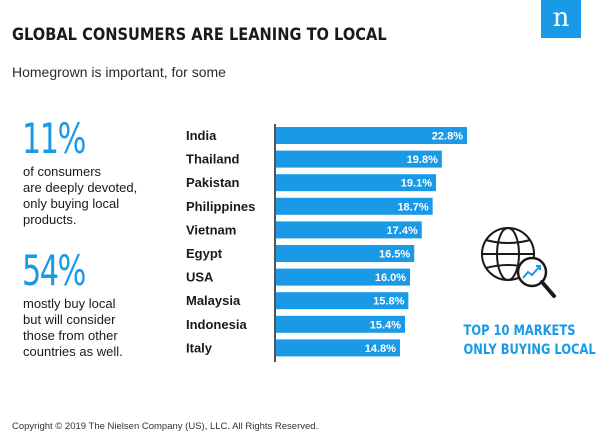 This screenshot has height=445, width=600. What do you see at coordinates (204, 253) in the screenshot?
I see `category-label: Egypt` at bounding box center [204, 253].